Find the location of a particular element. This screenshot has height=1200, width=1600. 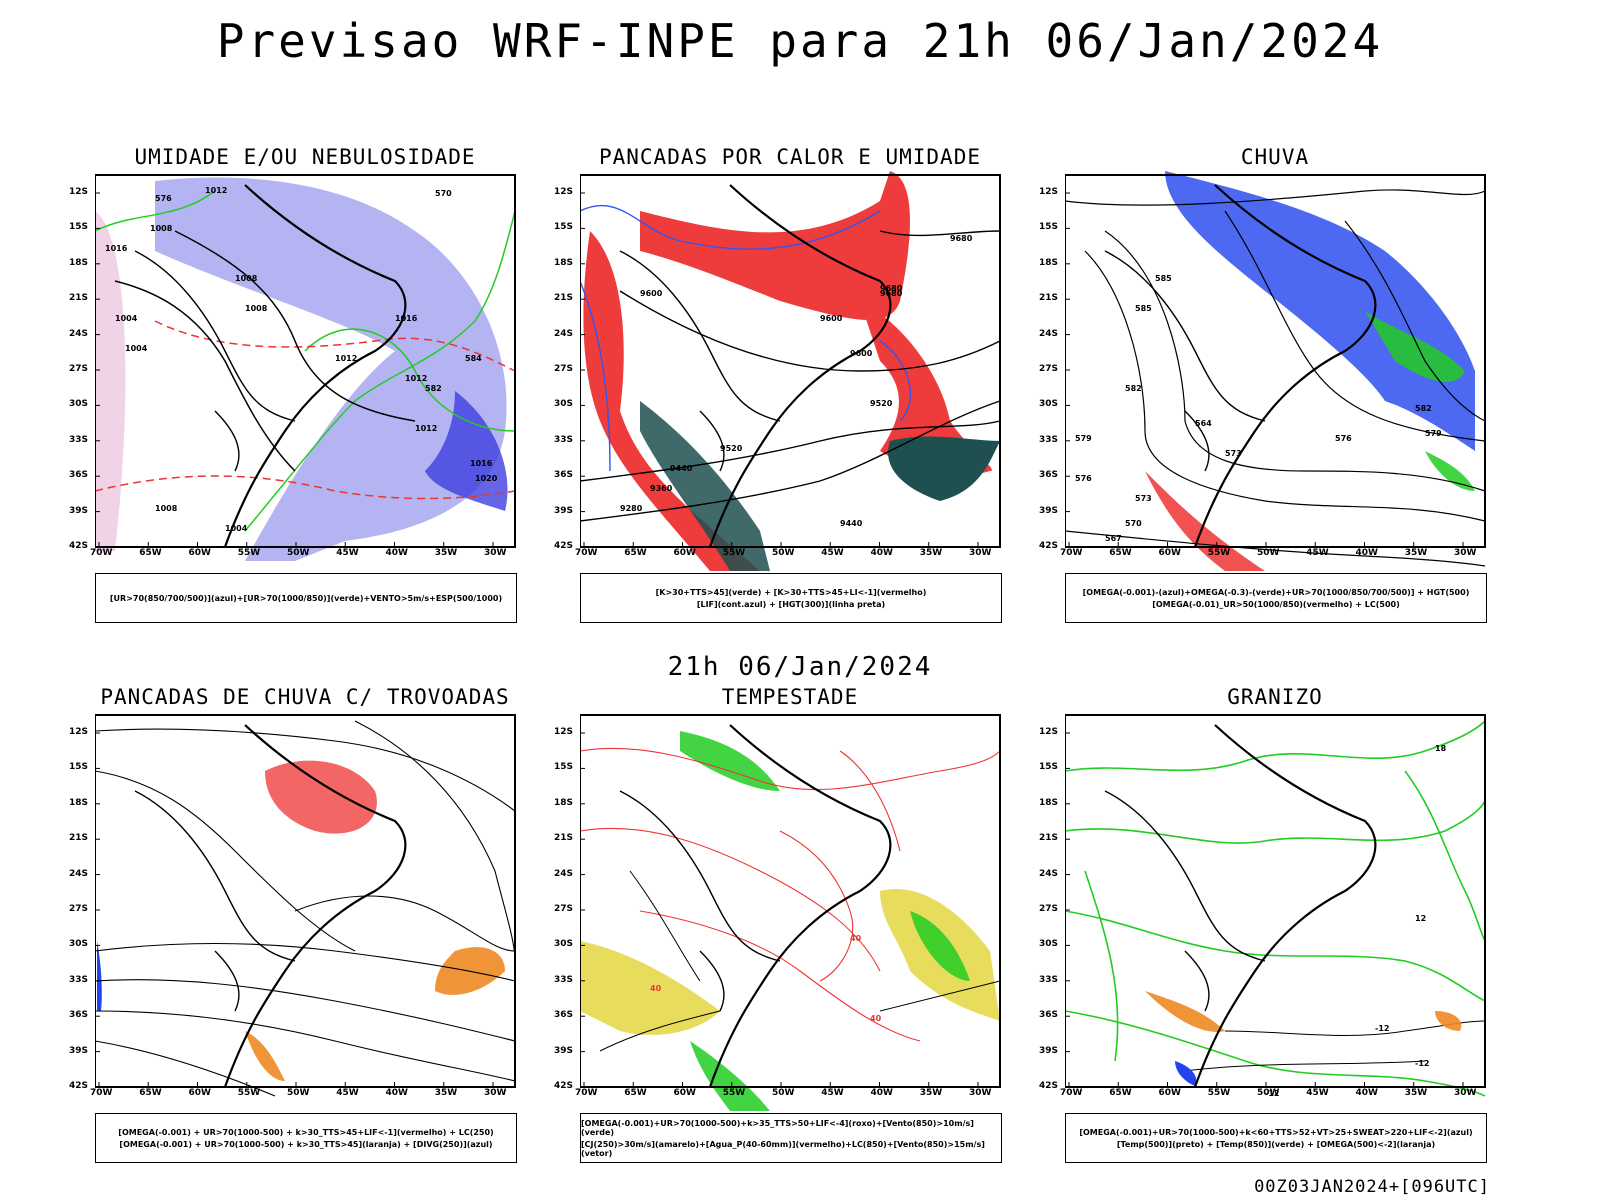

hgt500-contour is located at coordinates (1275, 197).